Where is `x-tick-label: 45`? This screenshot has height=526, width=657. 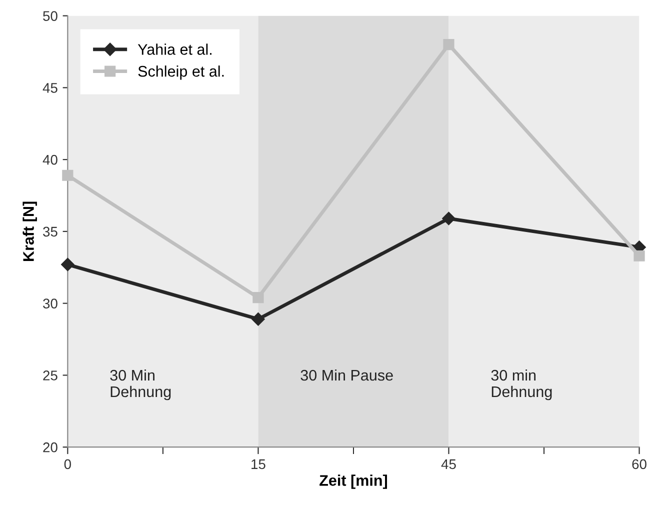
x-tick-label: 45 is located at coordinates (448, 464).